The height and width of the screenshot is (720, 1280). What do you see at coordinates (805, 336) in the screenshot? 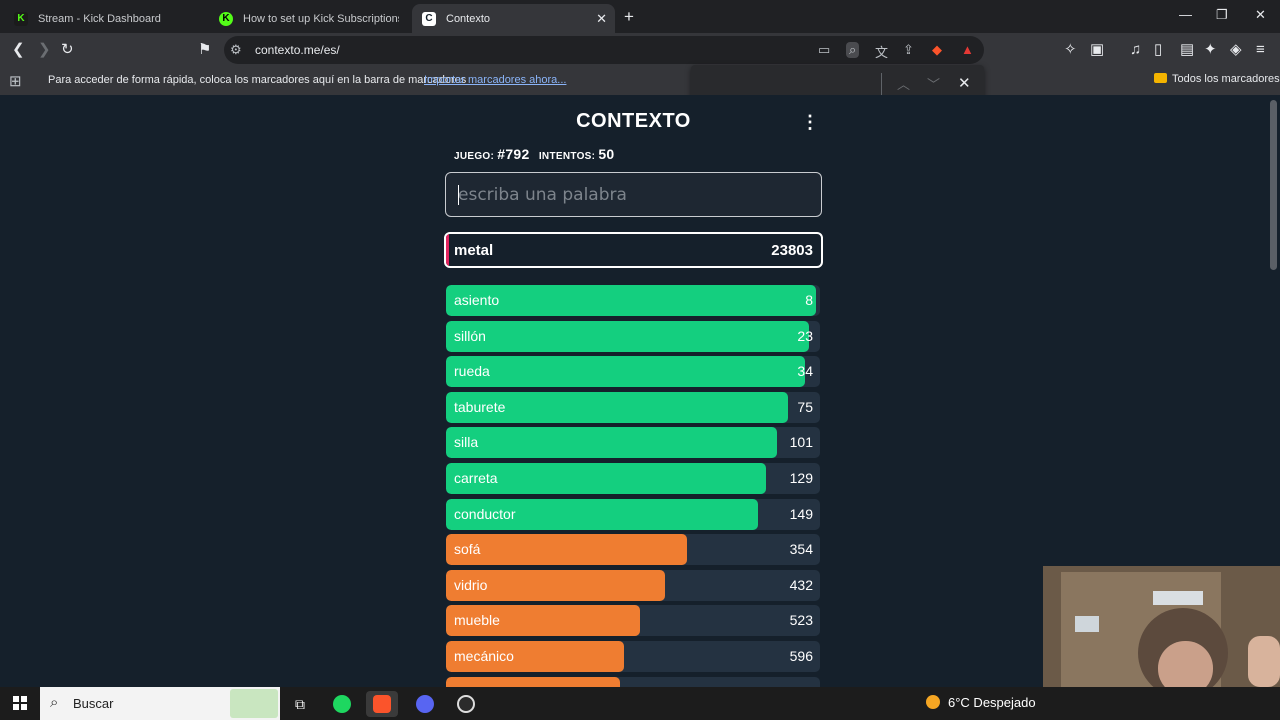
I see `guess-rank: 23` at bounding box center [805, 336].